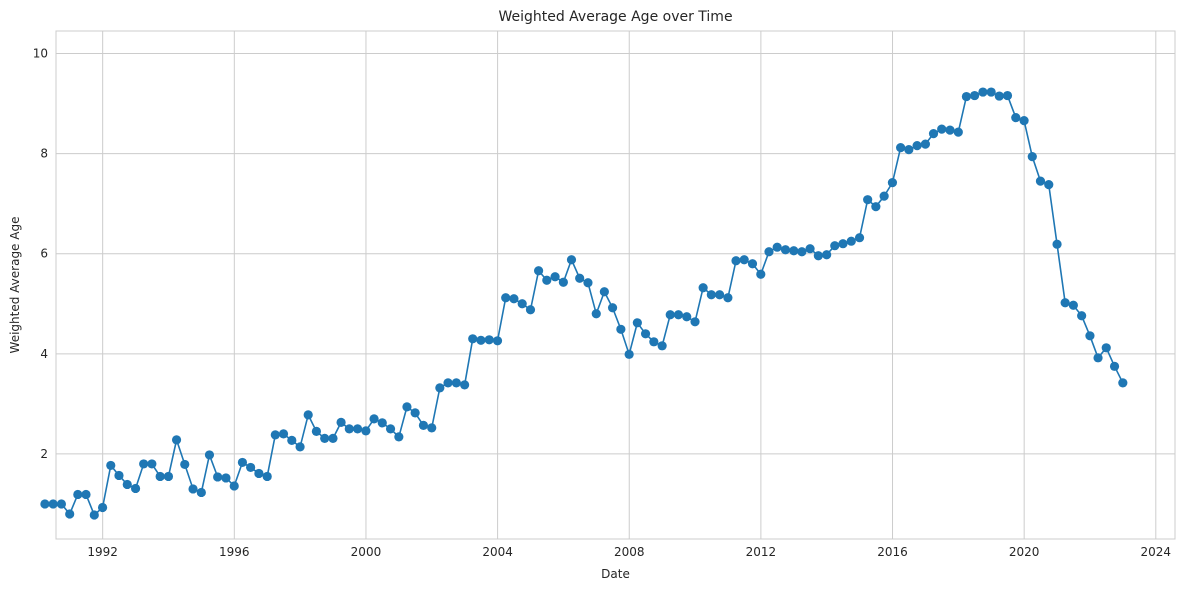 The height and width of the screenshot is (590, 1189). I want to click on x-tick-labels: 1992 1996 2000 2004 2008 2012 2016 2020 2024, so click(629, 552).